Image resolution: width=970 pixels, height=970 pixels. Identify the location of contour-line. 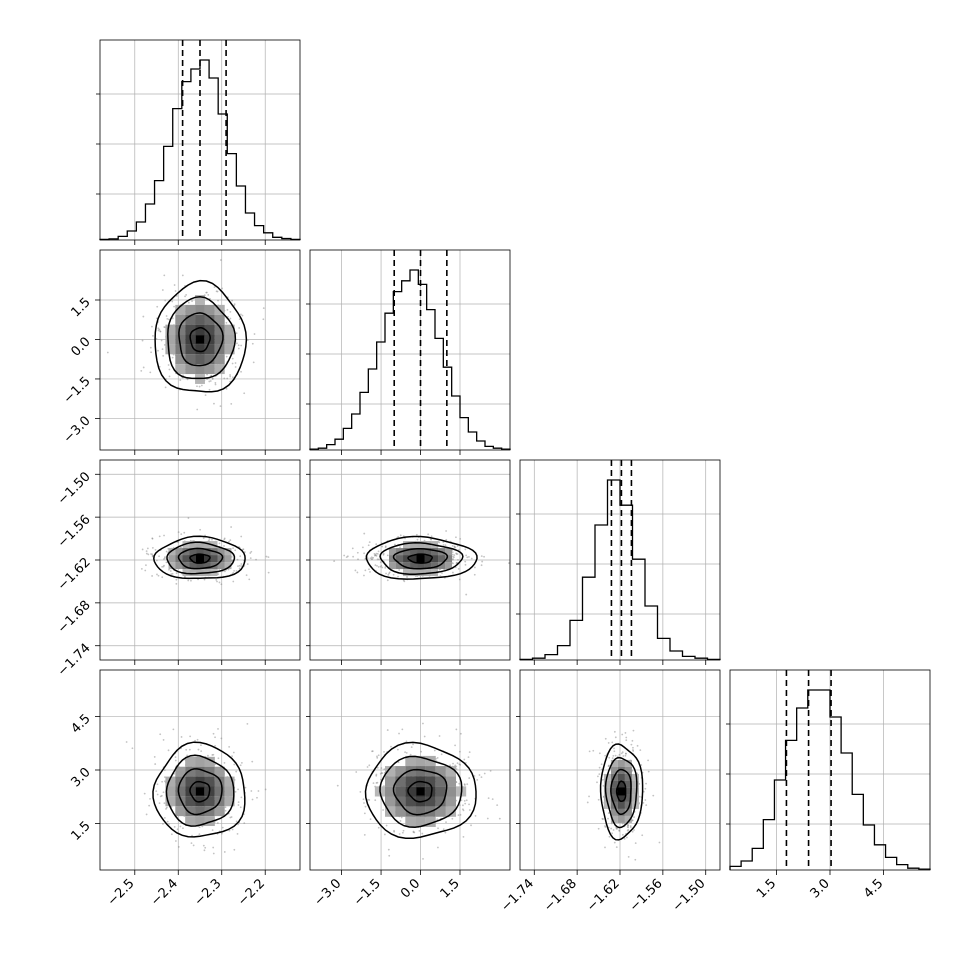
(200, 791).